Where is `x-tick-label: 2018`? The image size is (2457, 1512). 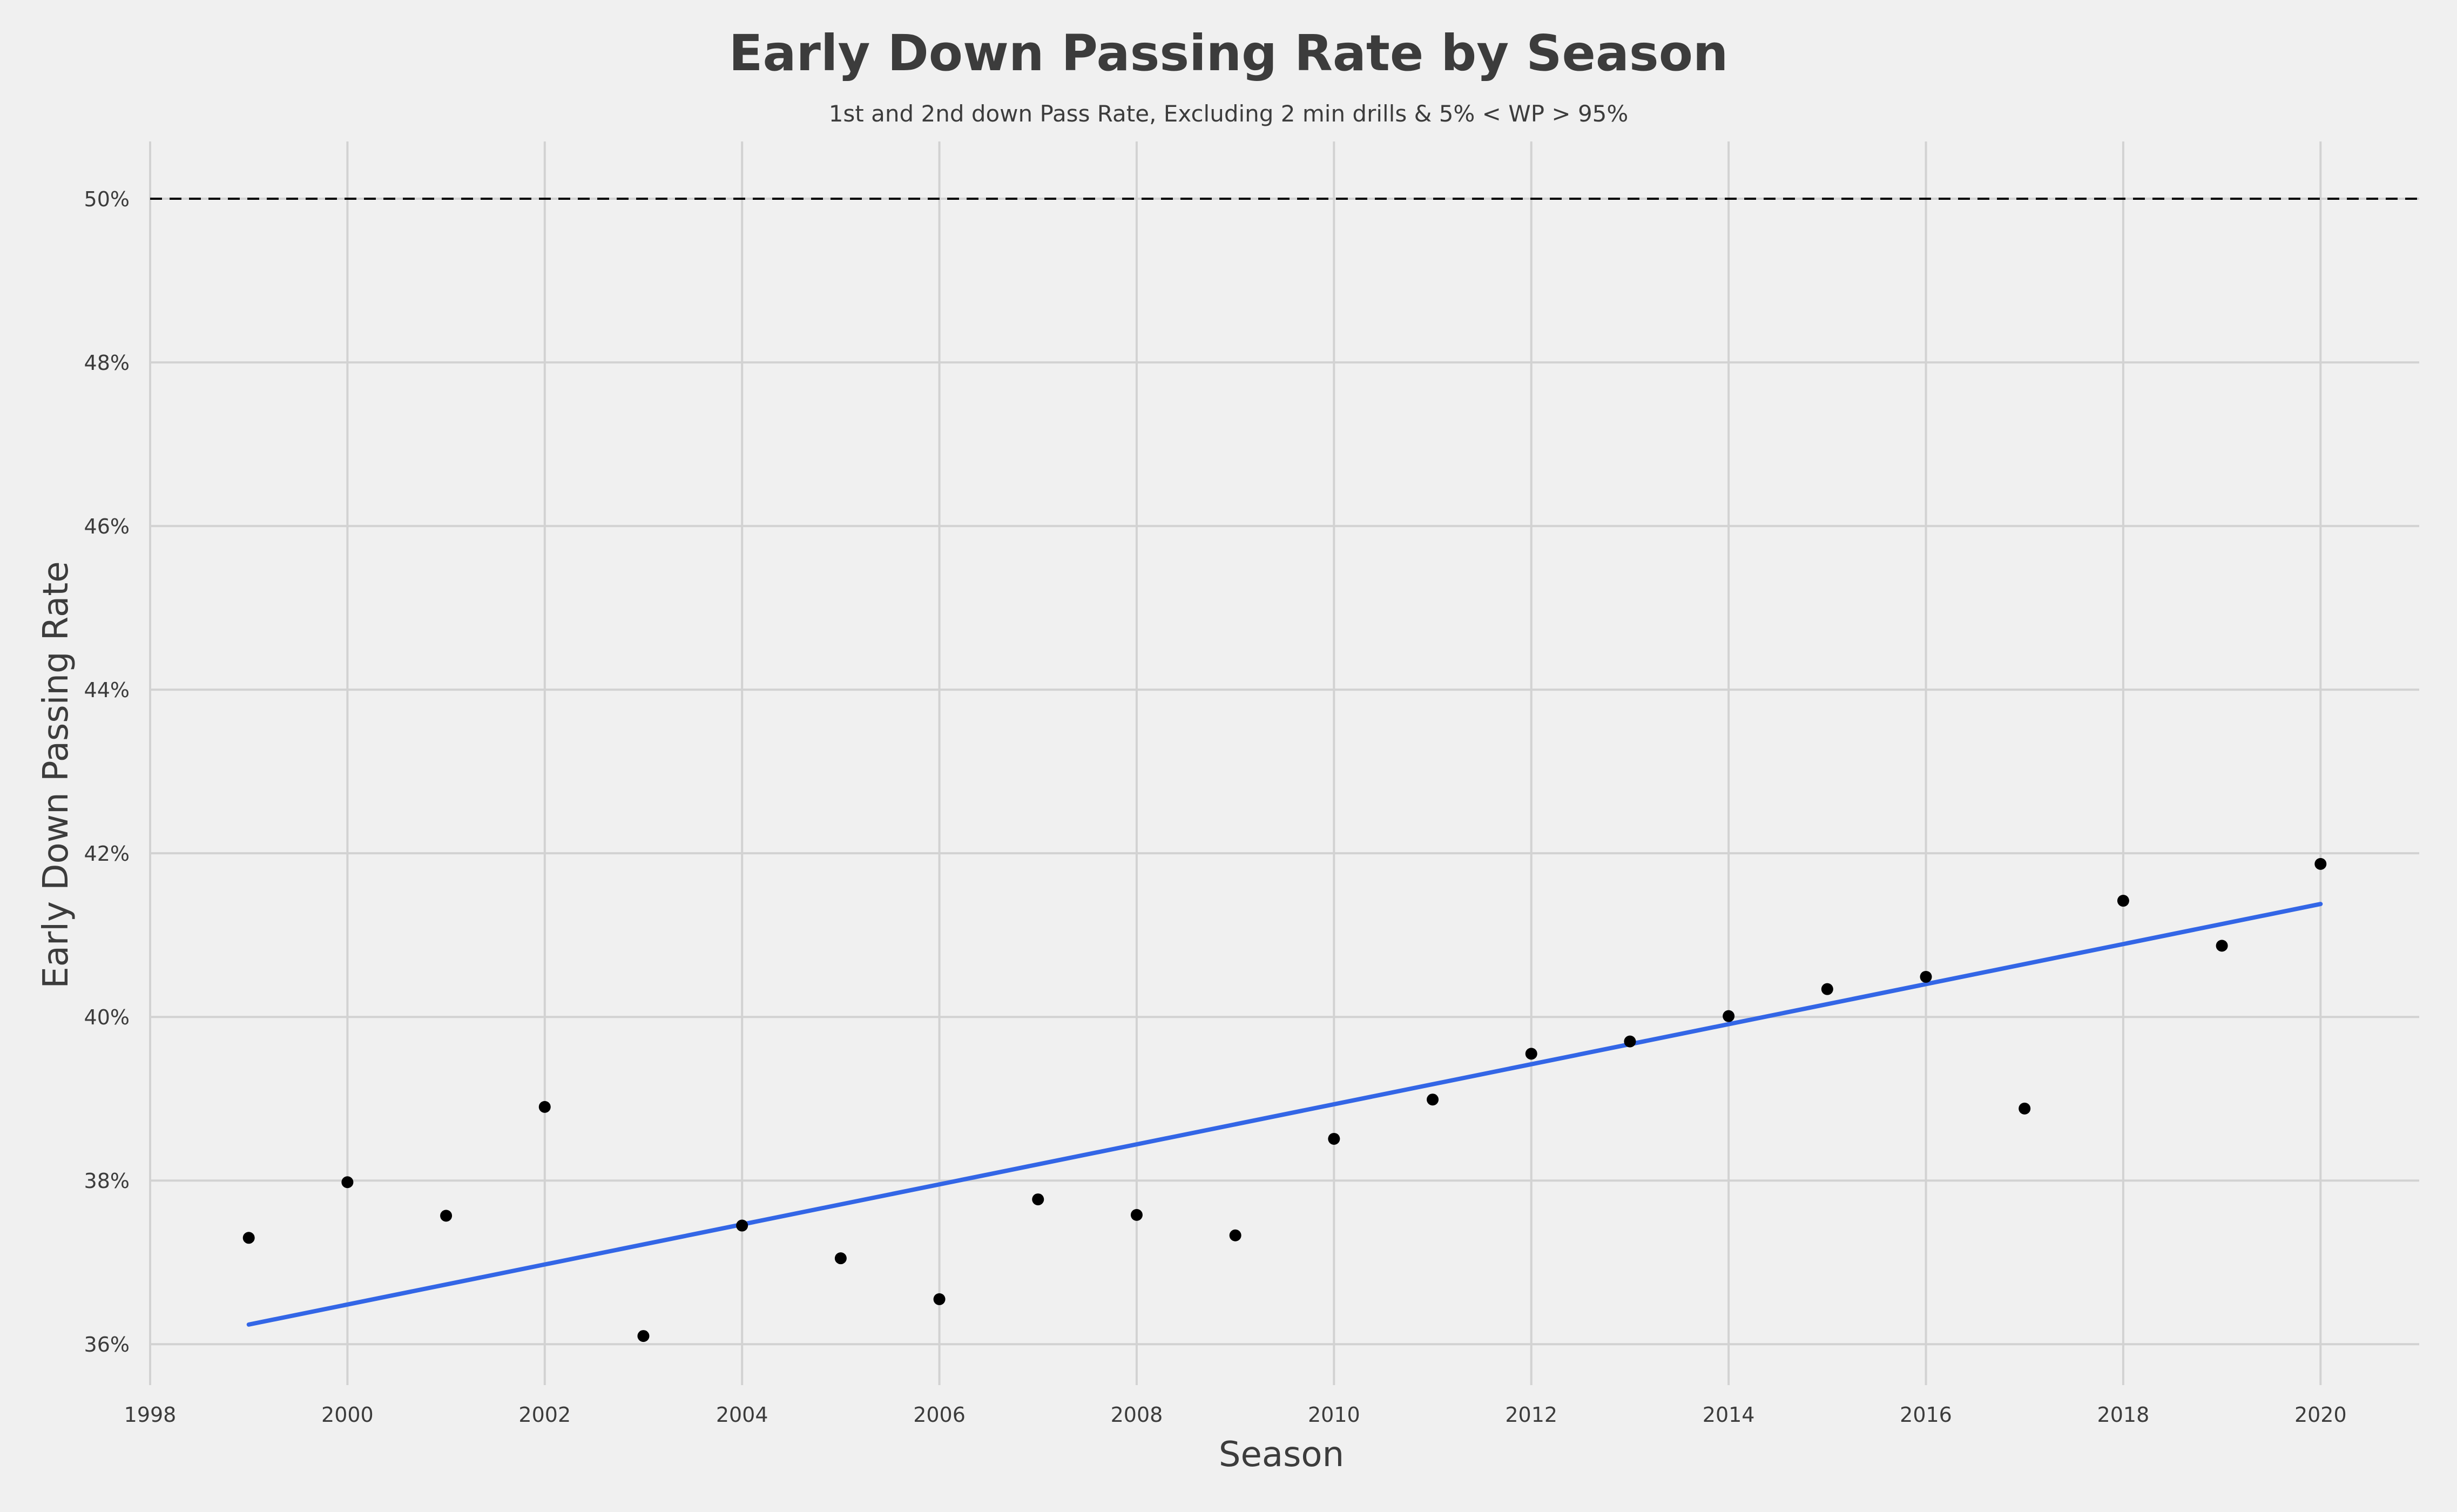 x-tick-label: 2018 is located at coordinates (2123, 1415).